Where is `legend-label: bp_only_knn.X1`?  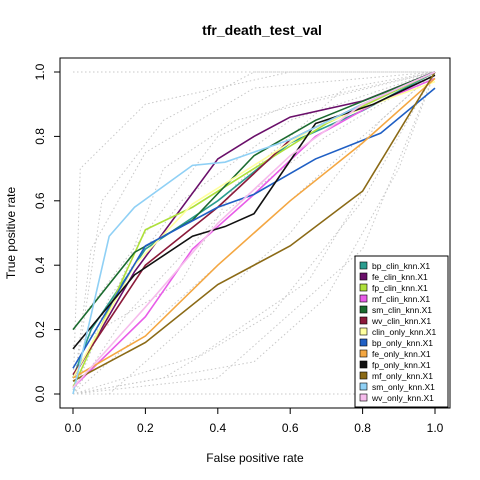
legend-label: bp_only_knn.X1 is located at coordinates (402, 343).